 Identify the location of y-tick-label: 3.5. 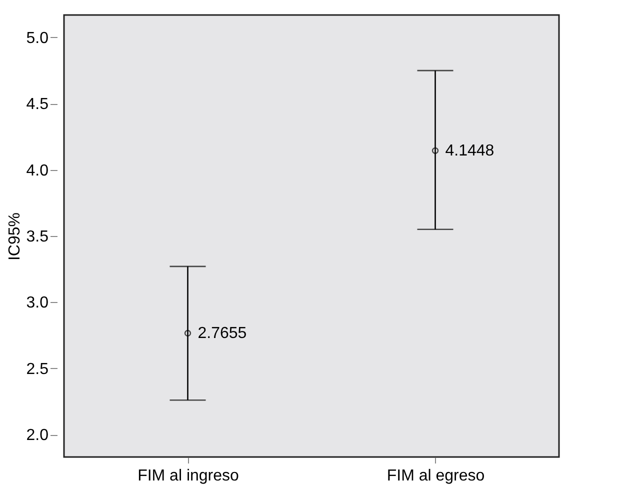
(37, 237).